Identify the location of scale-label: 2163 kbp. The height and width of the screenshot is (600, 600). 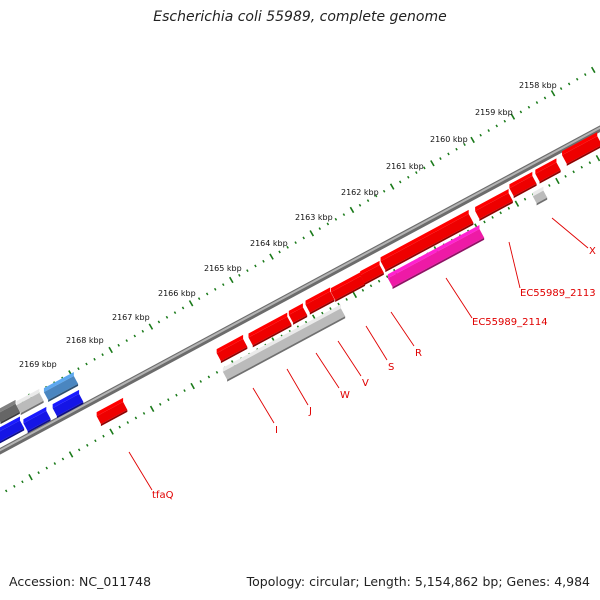
(314, 217).